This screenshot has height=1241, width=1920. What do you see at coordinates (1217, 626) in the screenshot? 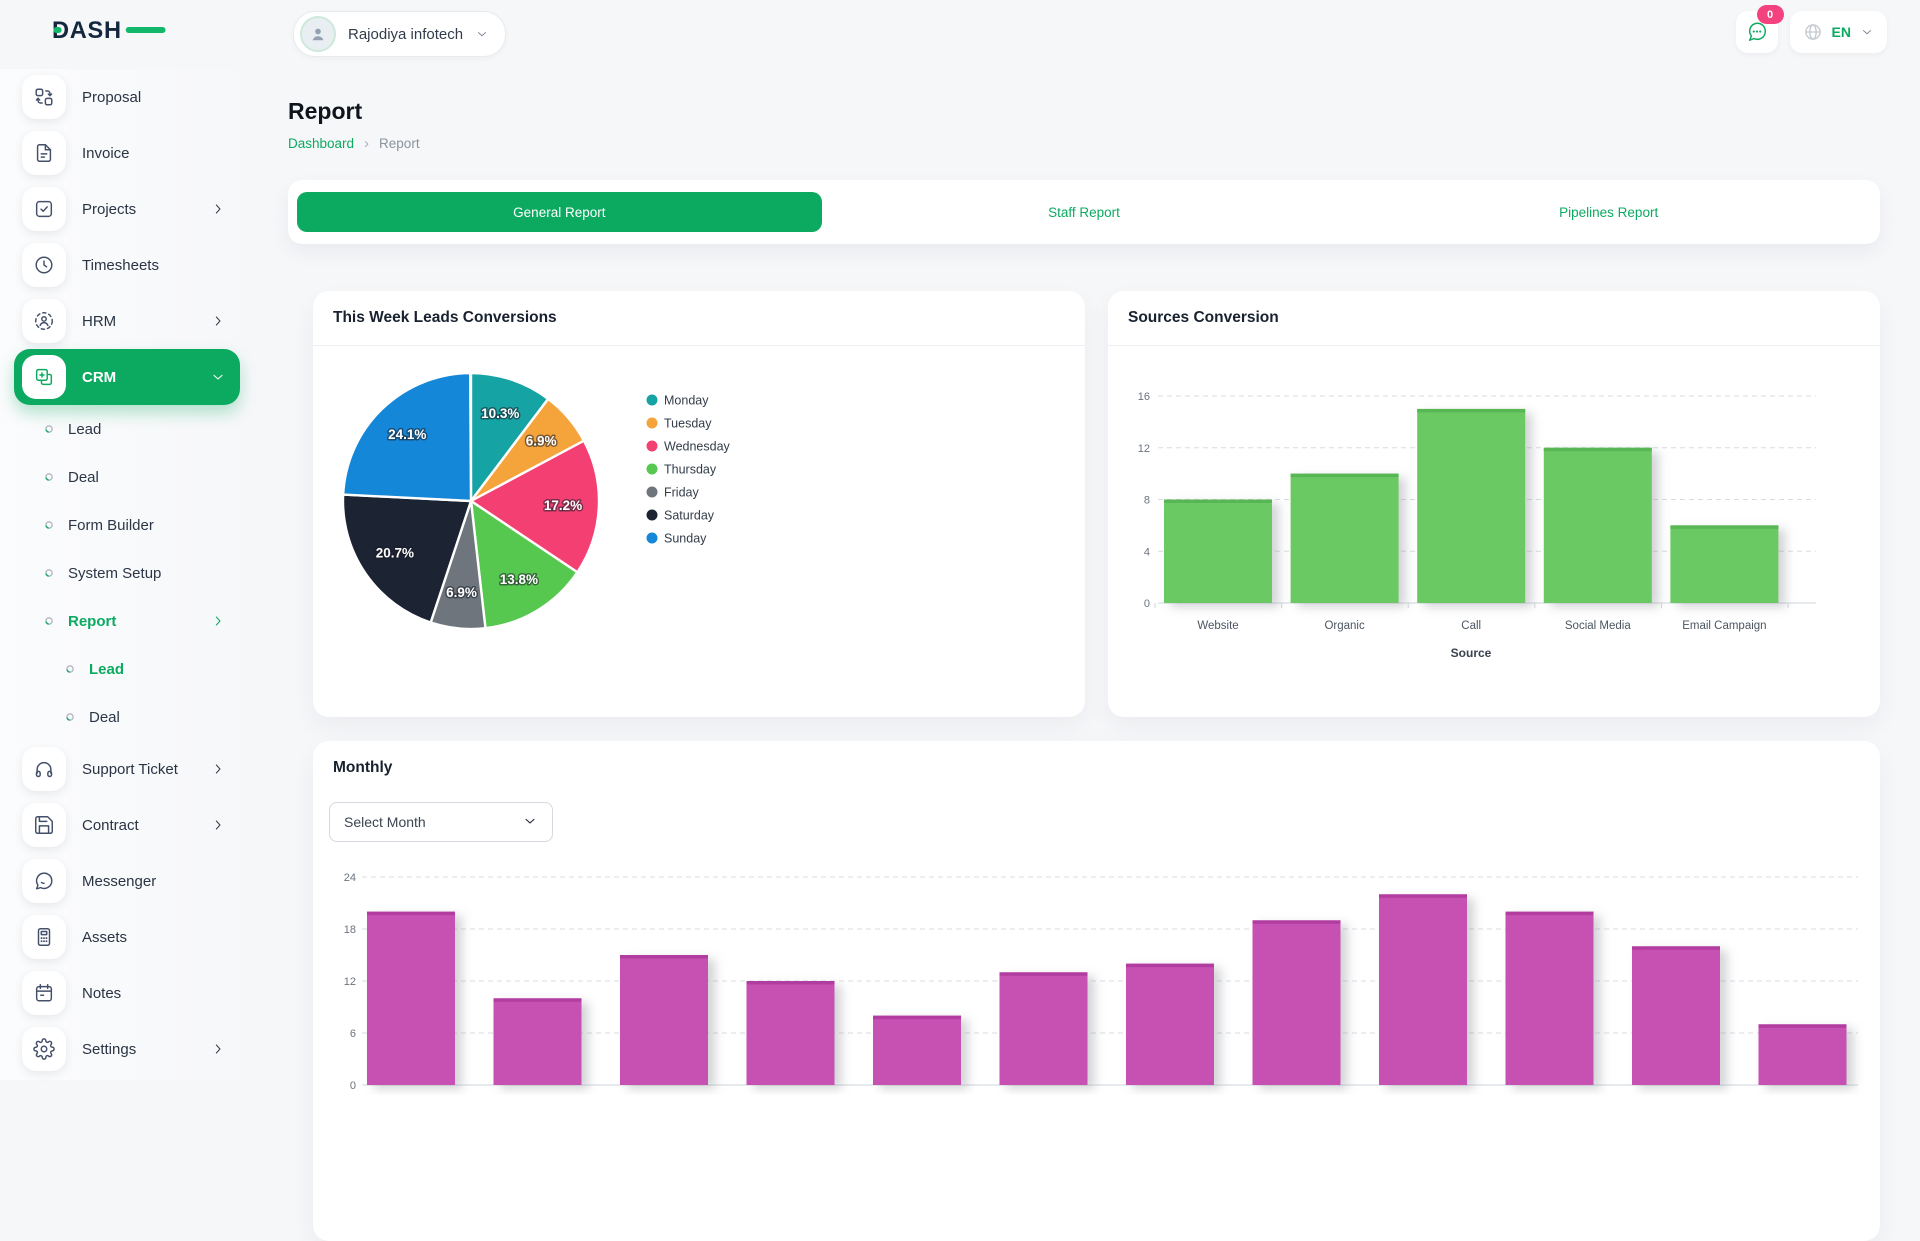
I see `x-category-label: Website` at bounding box center [1217, 626].